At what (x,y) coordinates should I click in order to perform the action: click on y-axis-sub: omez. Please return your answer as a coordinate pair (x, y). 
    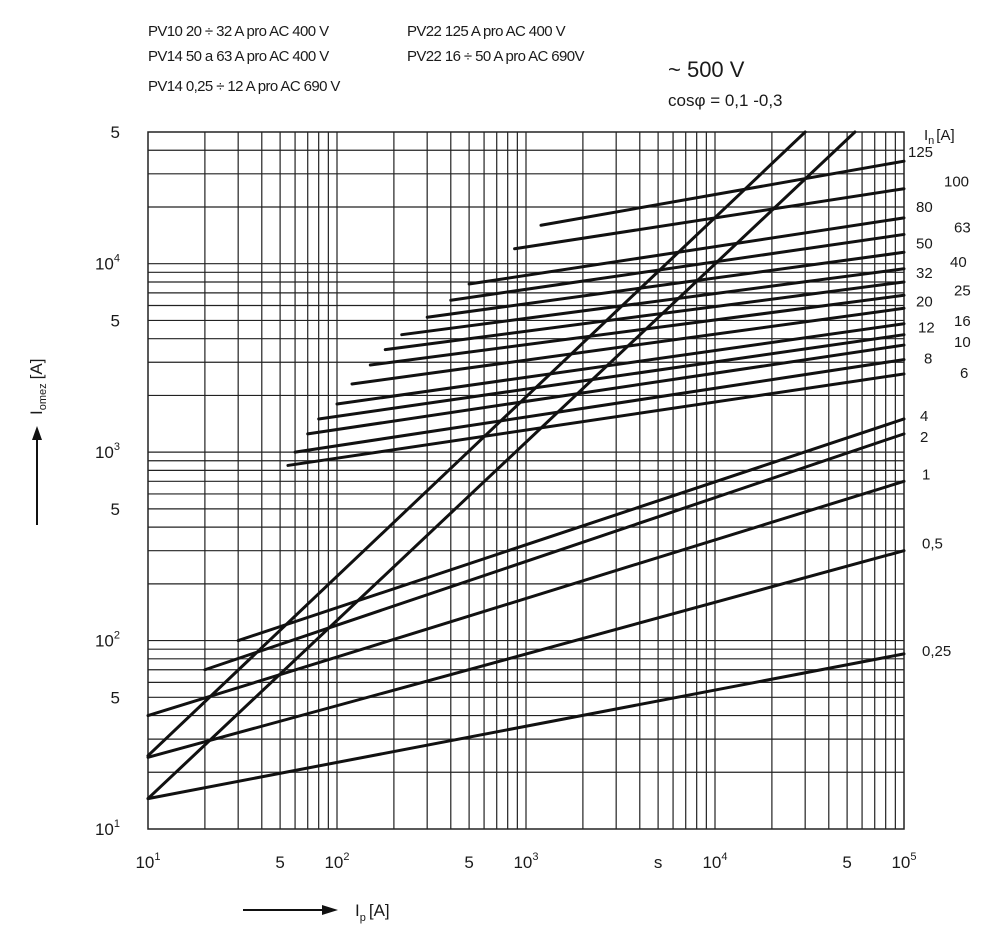
    Looking at the image, I should click on (43, 396).